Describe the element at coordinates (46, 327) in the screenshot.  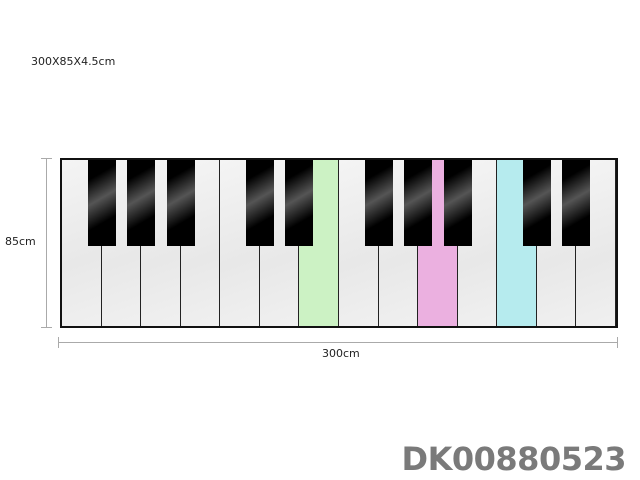
I see `height-tick-bottom` at that location.